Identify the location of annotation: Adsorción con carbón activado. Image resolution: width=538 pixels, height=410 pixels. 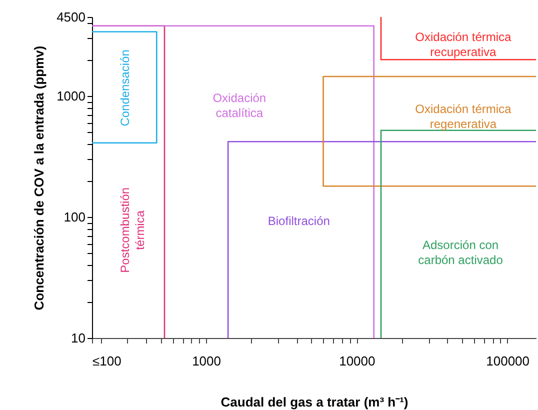
(461, 252).